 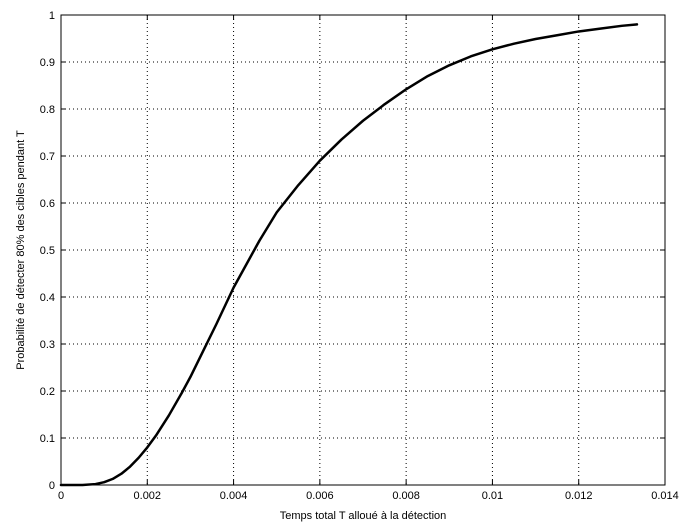 What do you see at coordinates (61, 496) in the screenshot?
I see `x-tick-label: 0` at bounding box center [61, 496].